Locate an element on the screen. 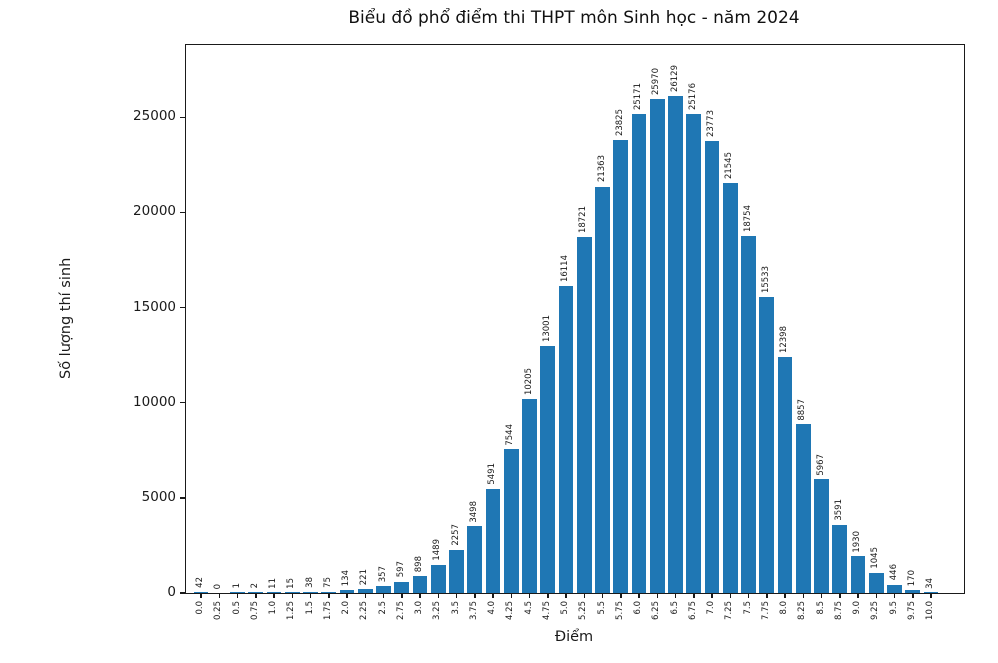 The image size is (998, 663). bar-value-label: 25970 is located at coordinates (656, 81).